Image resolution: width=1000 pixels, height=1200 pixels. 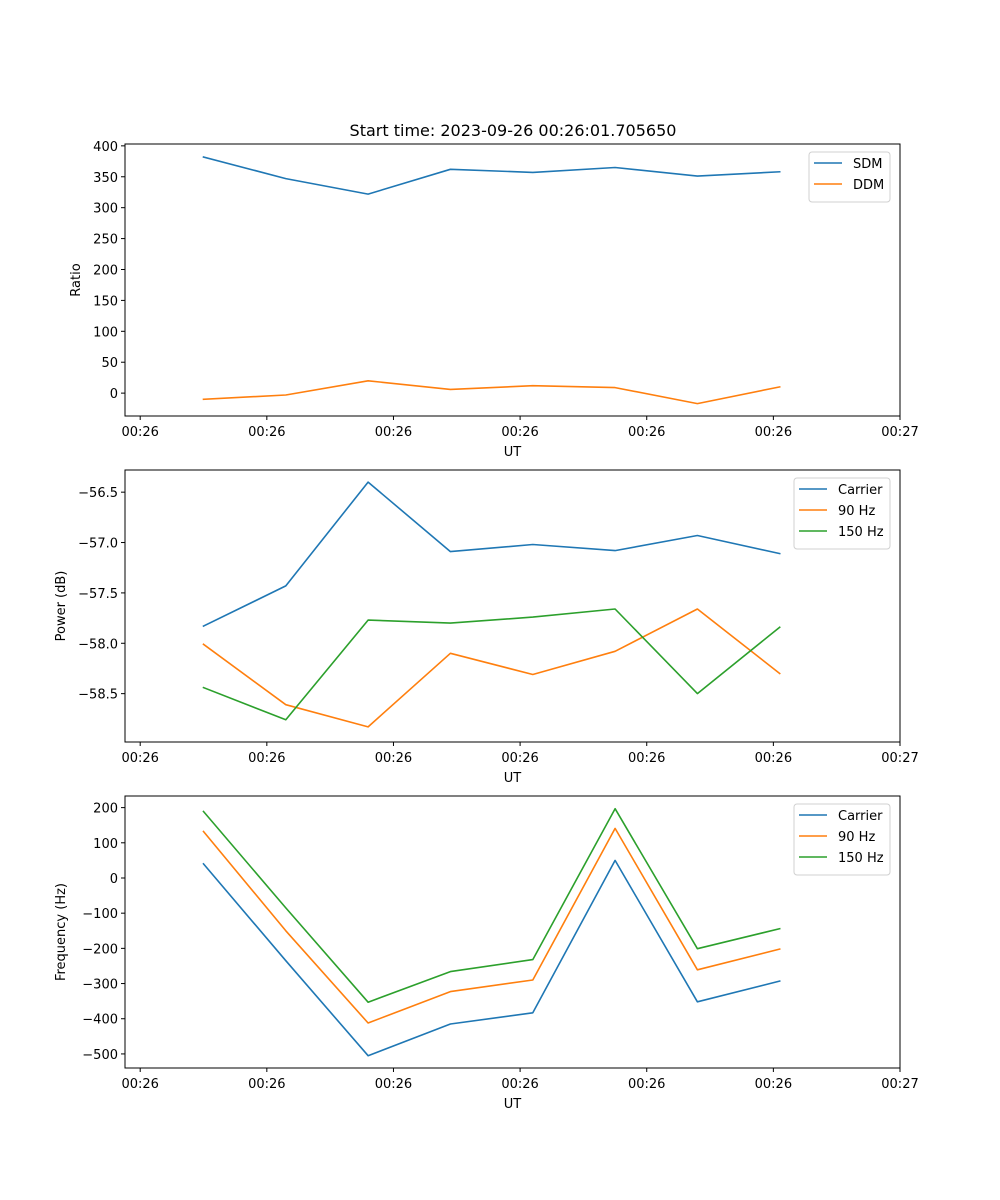 What do you see at coordinates (100, 1055) in the screenshot?
I see `y-tick-label: −500` at bounding box center [100, 1055].